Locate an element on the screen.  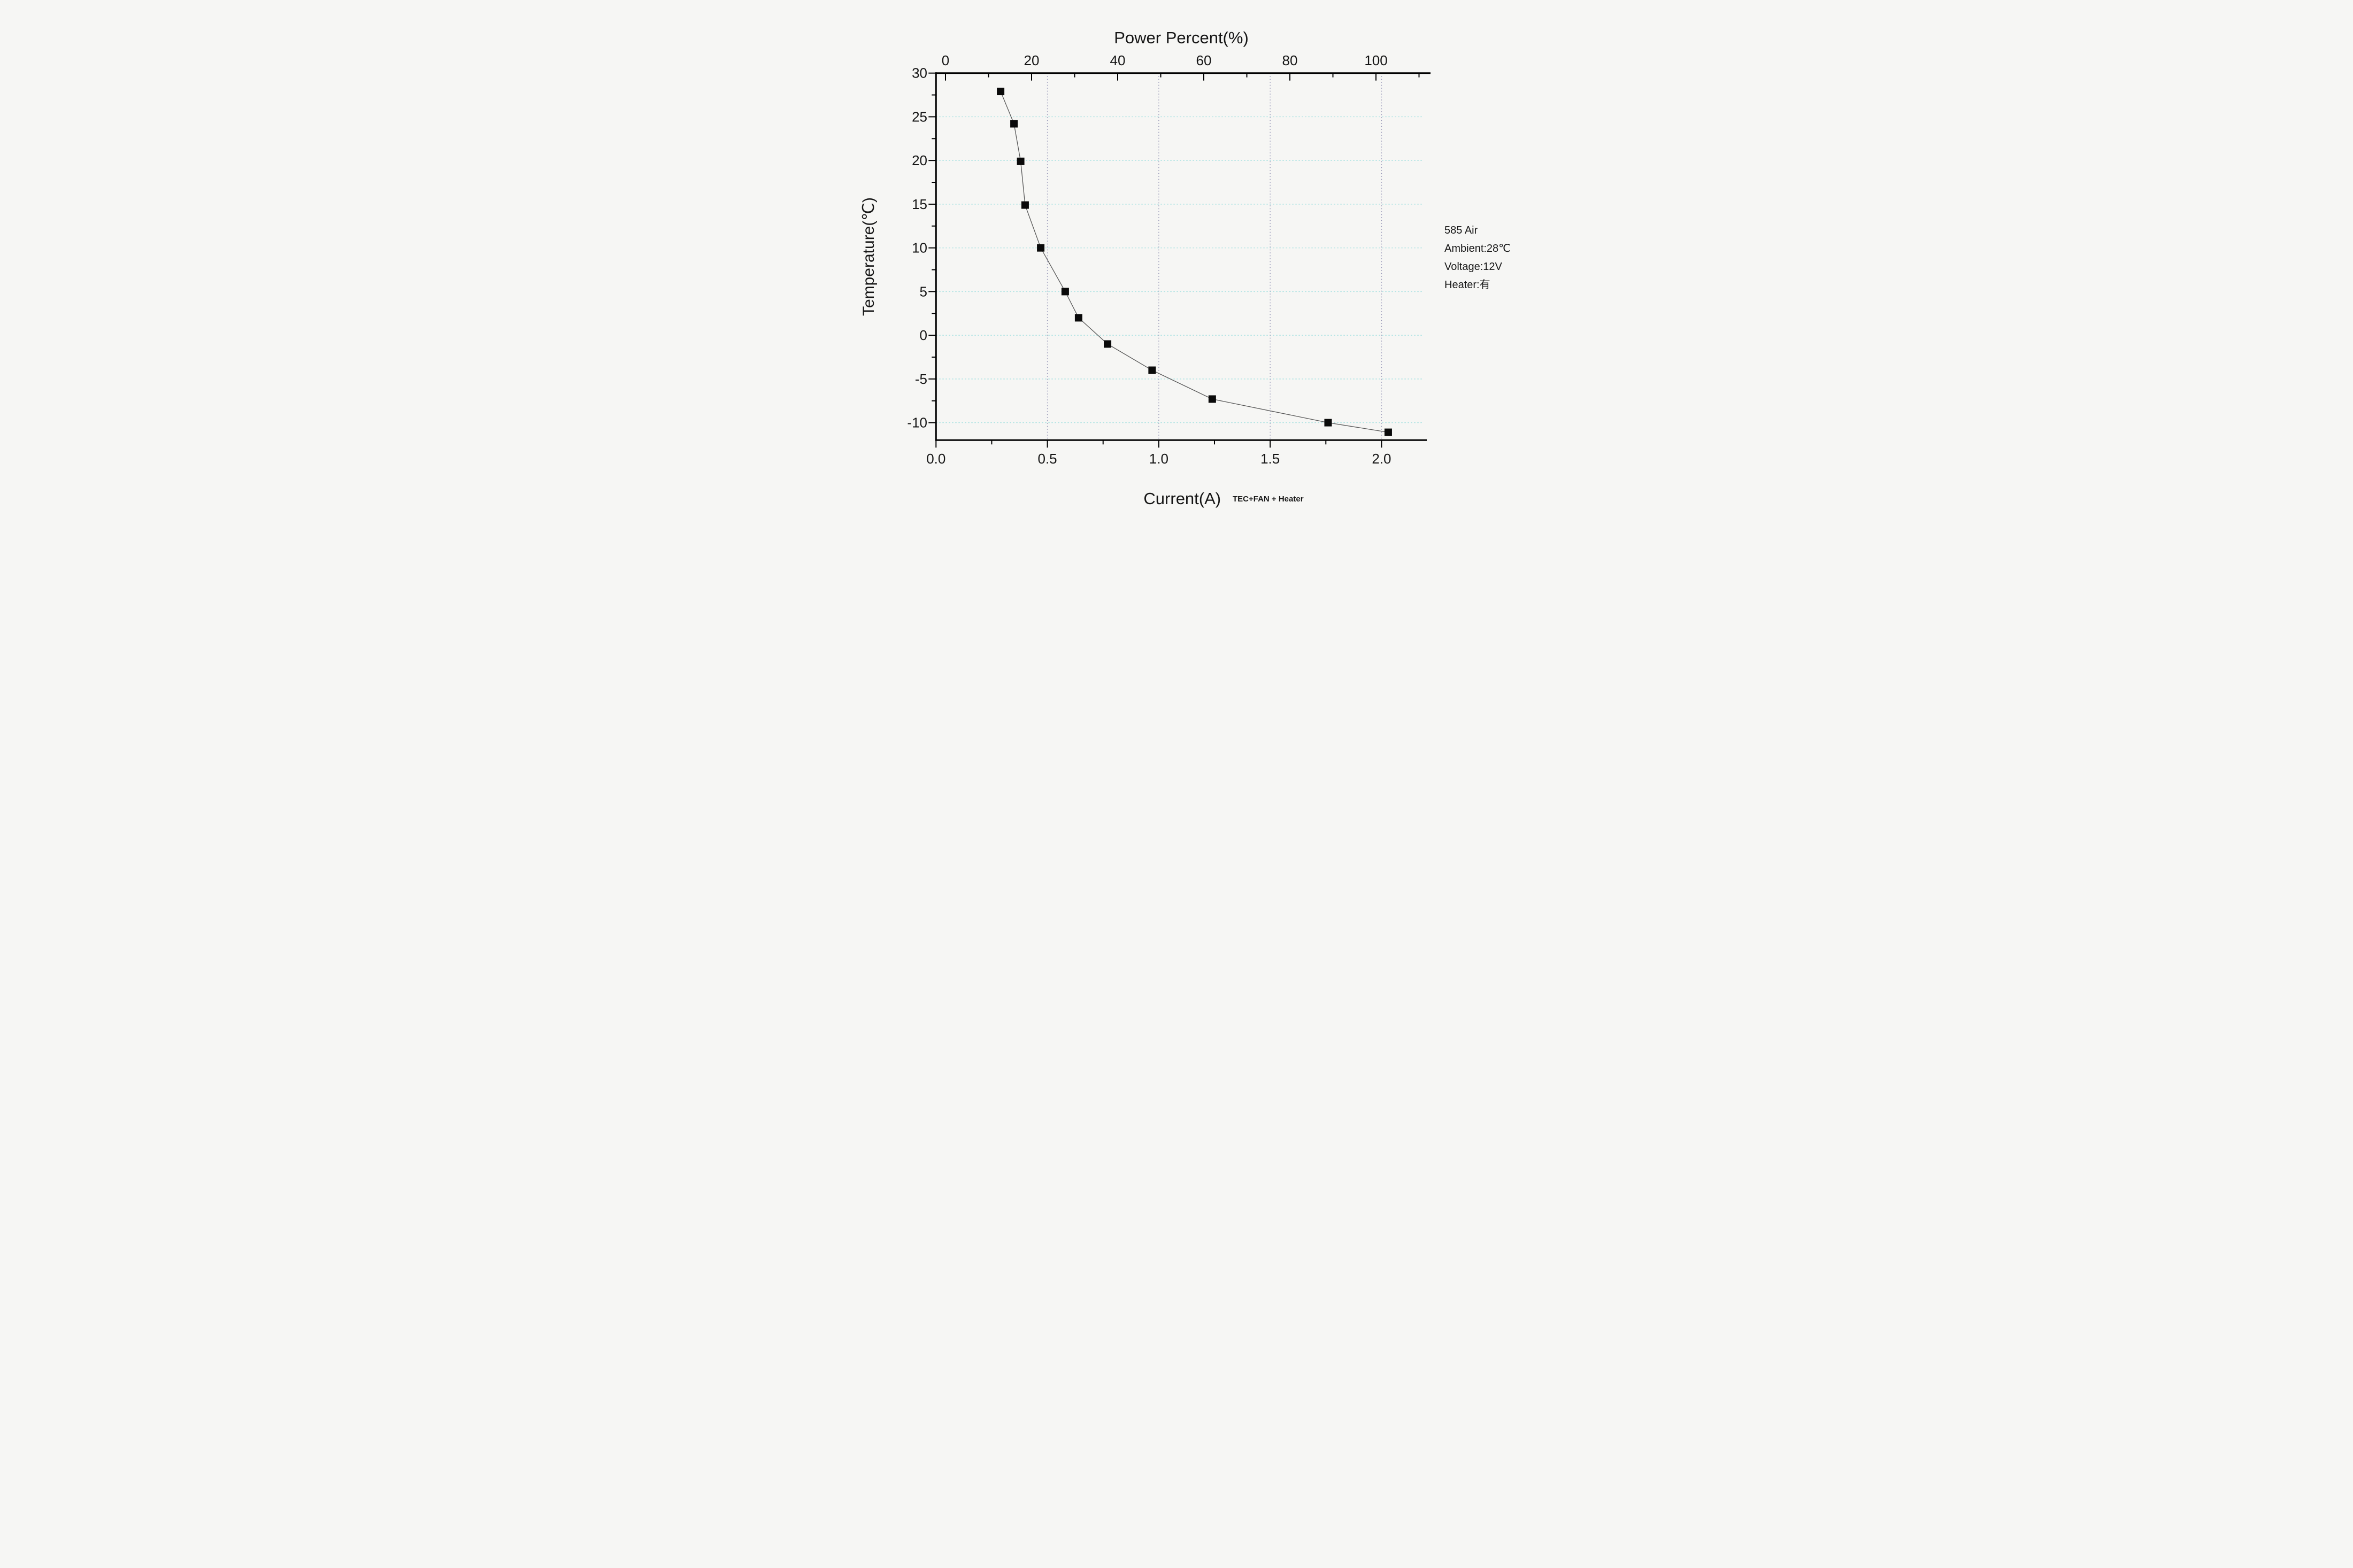
y-tick-label: 25 is located at coordinates (919, 117).